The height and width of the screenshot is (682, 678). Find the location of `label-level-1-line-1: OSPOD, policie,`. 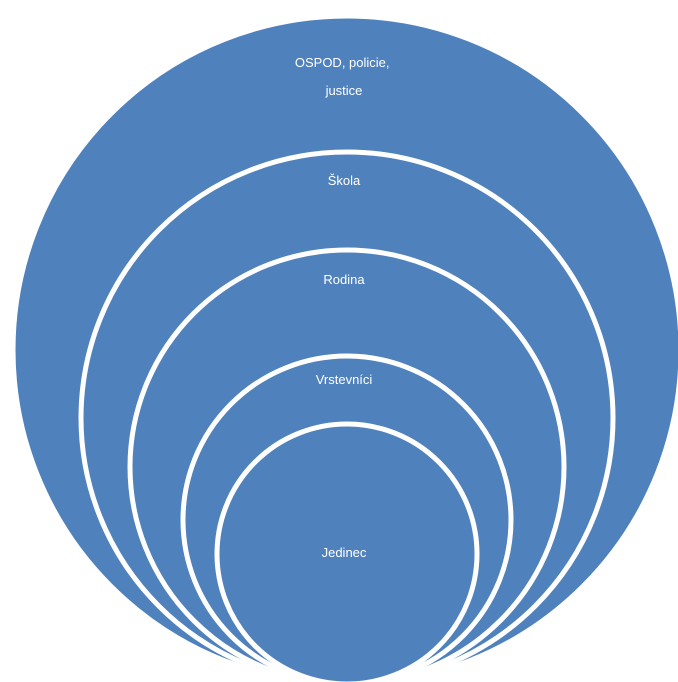

label-level-1-line-1: OSPOD, policie, is located at coordinates (342, 62).